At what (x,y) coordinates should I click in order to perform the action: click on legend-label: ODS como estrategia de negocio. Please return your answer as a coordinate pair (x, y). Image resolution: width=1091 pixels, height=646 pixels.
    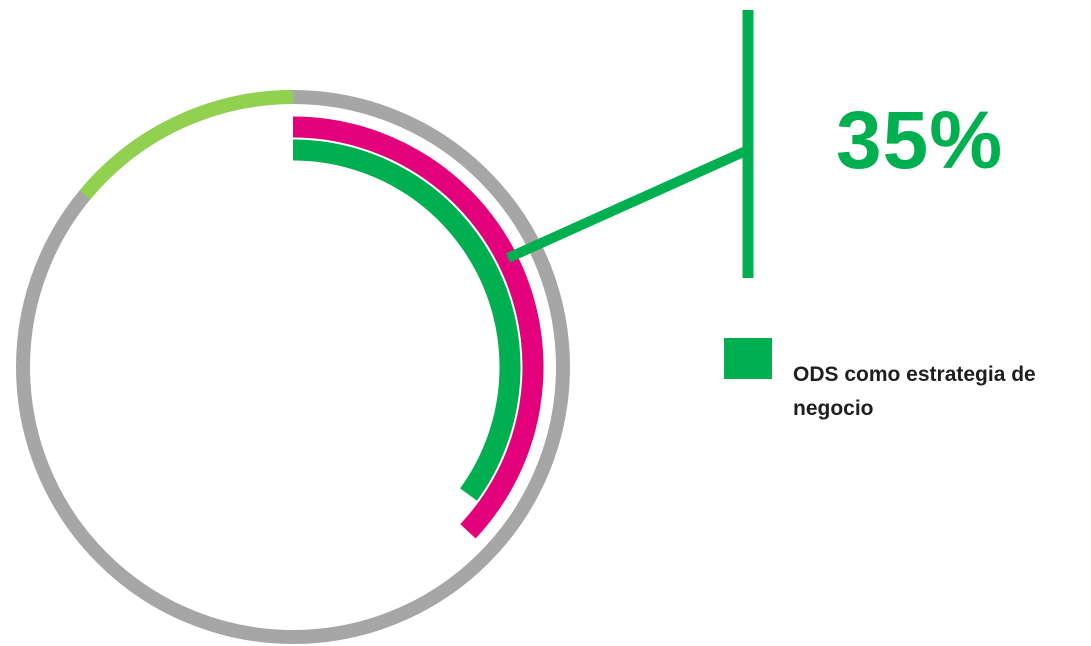
    Looking at the image, I should click on (914, 391).